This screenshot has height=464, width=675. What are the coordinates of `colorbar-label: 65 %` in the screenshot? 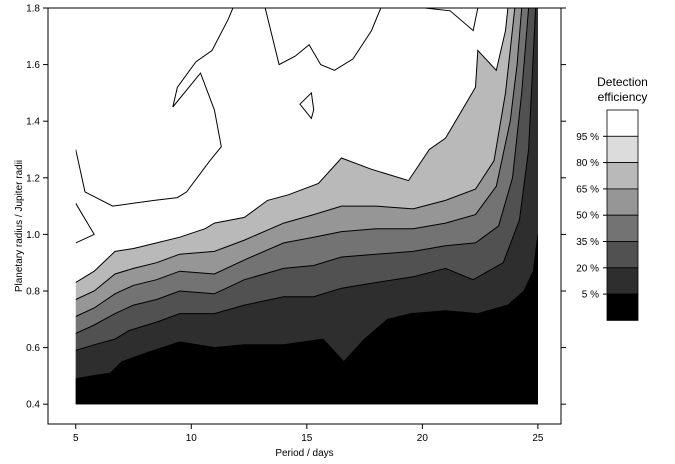 It's located at (587, 189).